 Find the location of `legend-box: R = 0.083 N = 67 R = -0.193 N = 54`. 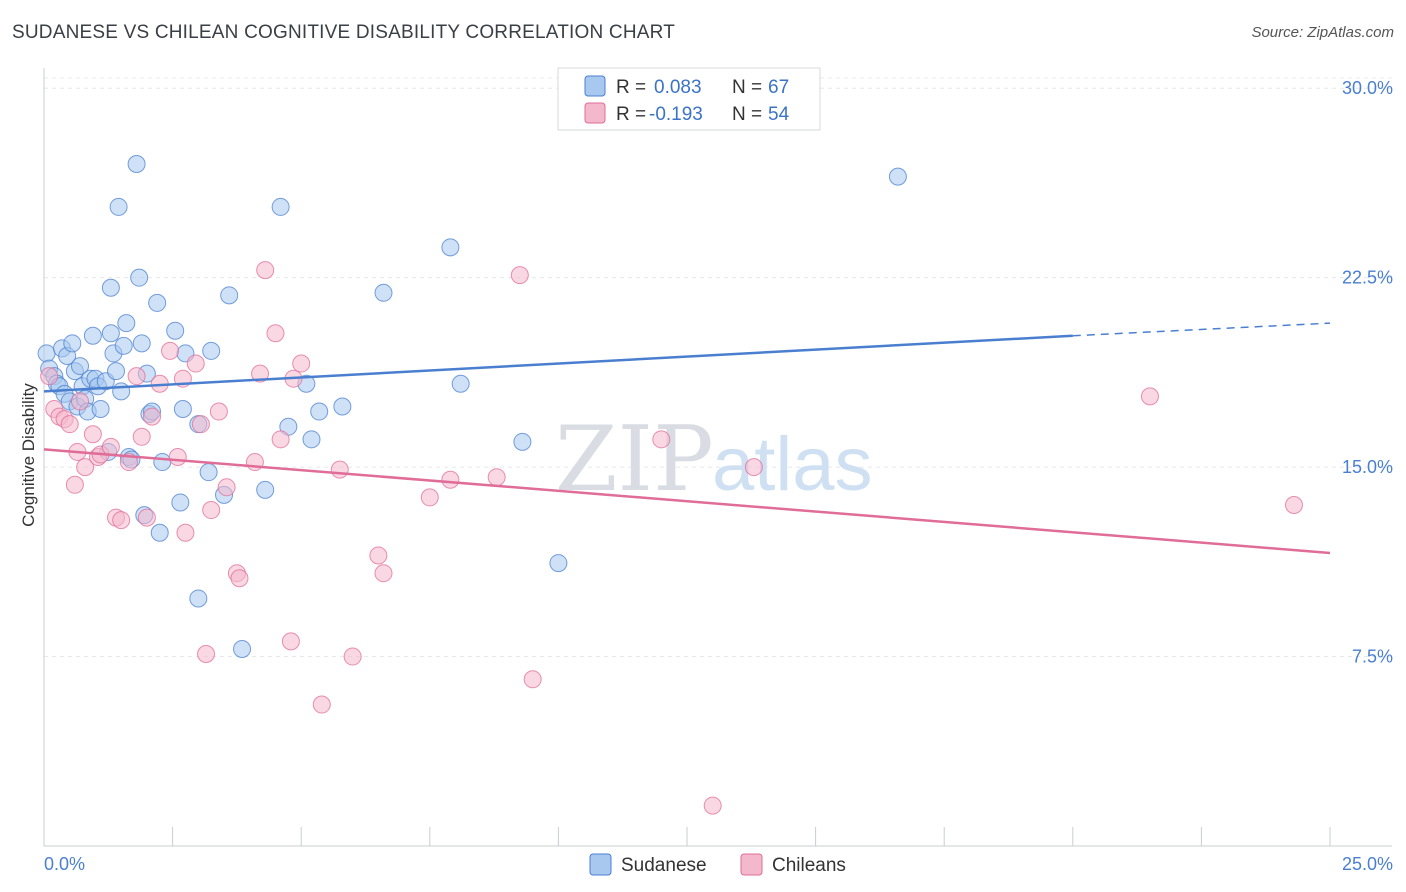

legend-box: R = 0.083 N = 67 R = -0.193 N = 54 is located at coordinates (689, 99).